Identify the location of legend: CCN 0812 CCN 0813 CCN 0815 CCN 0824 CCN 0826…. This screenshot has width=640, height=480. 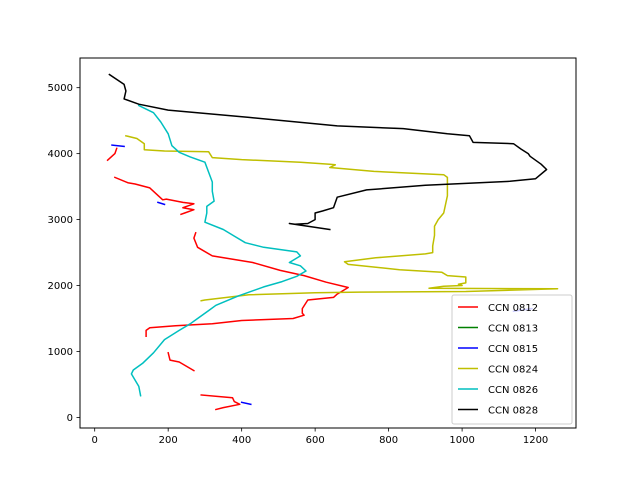
(512, 359).